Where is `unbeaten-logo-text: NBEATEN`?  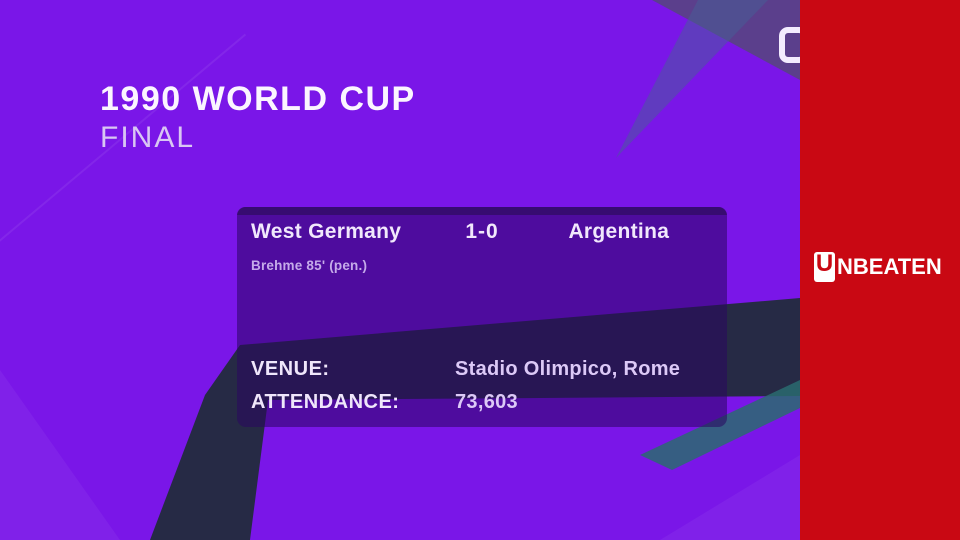
unbeaten-logo-text: NBEATEN is located at coordinates (889, 266).